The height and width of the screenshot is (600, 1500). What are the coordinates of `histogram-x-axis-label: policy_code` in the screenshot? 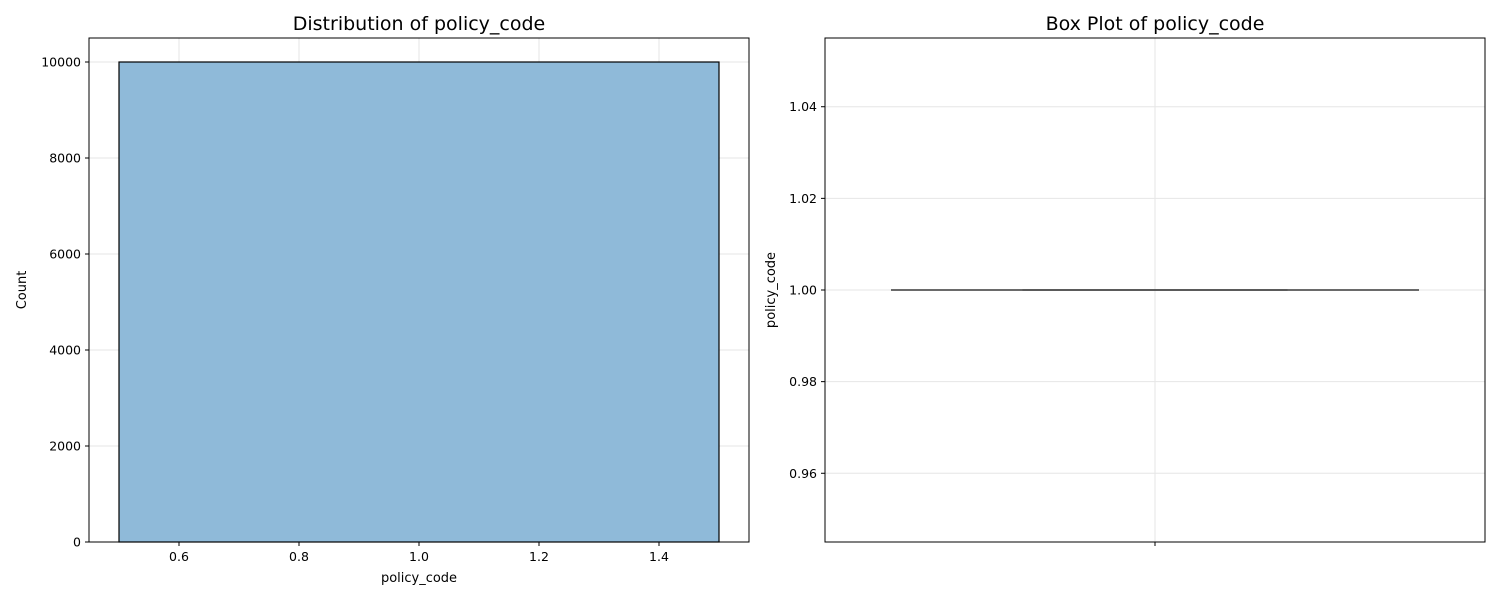 It's located at (419, 578).